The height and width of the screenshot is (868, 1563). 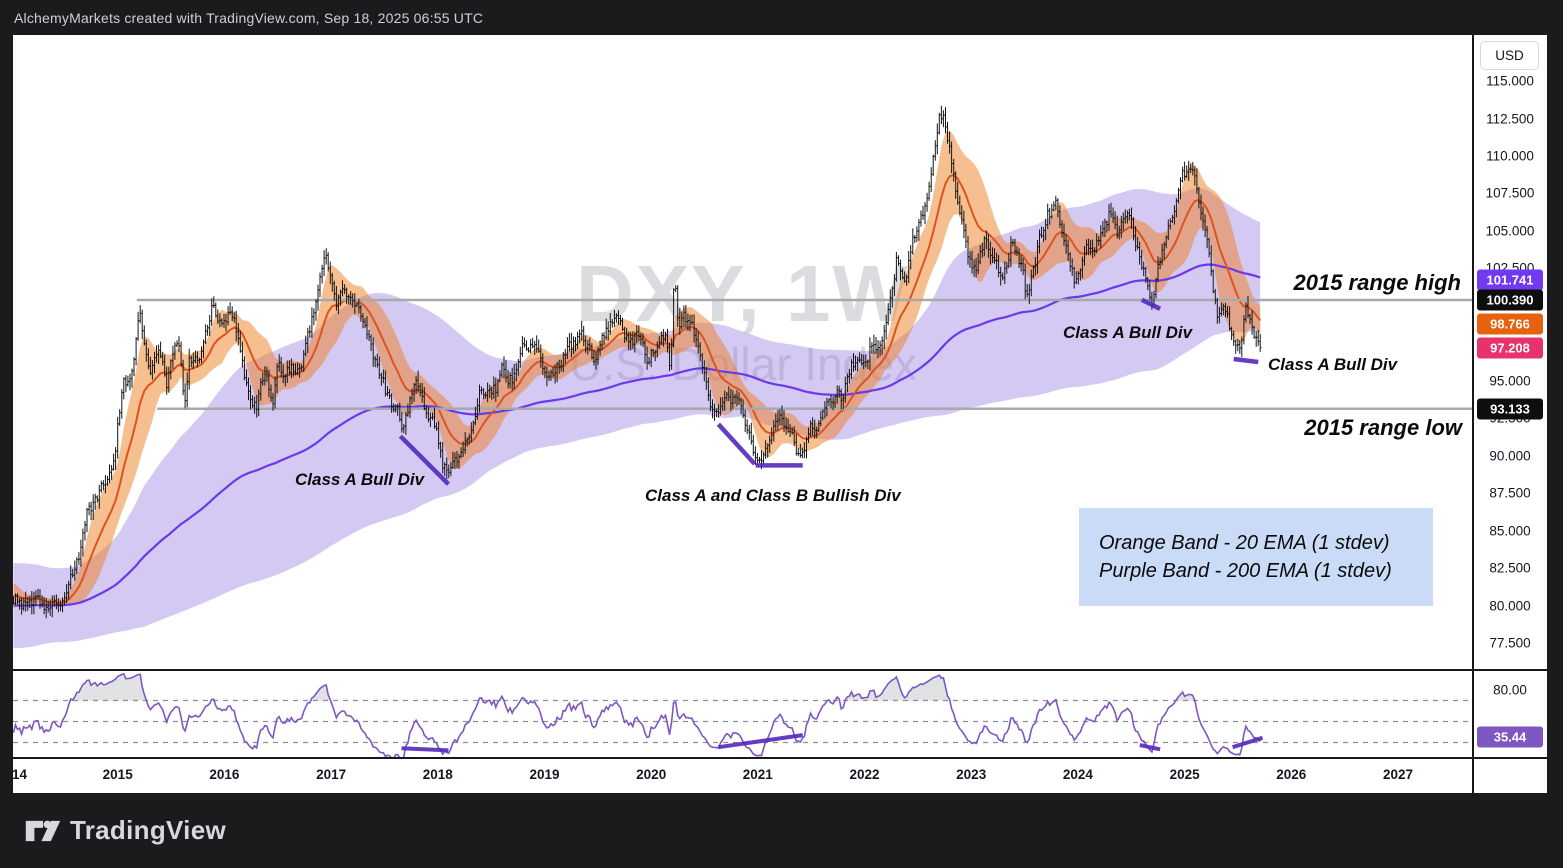 I want to click on rsi-panel-canvas, so click(x=743, y=714).